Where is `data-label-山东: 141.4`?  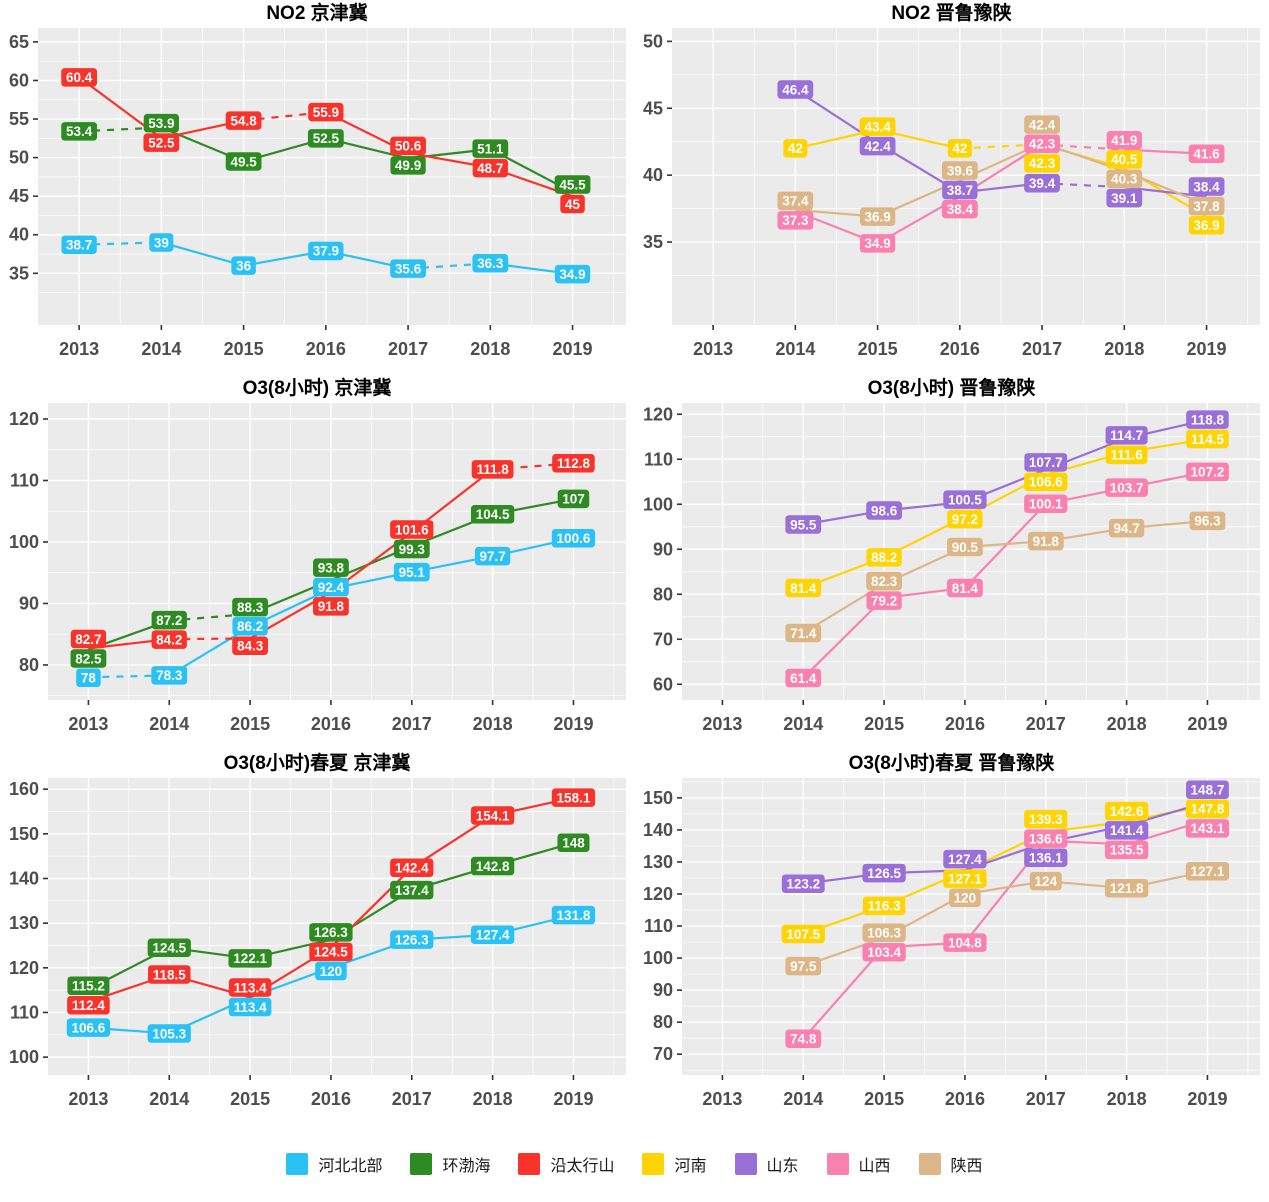 data-label-山东: 141.4 is located at coordinates (1127, 830).